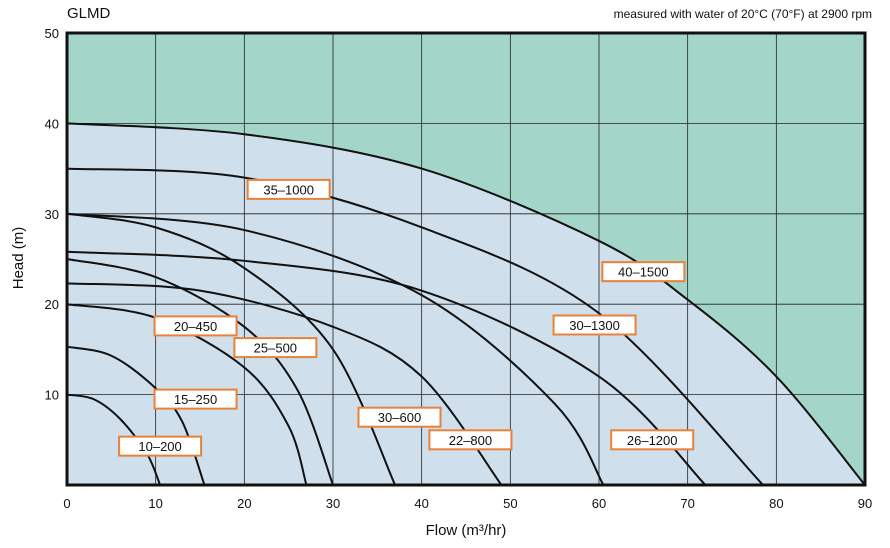 This screenshot has height=548, width=890. I want to click on curve-label: 10–200, so click(159, 446).